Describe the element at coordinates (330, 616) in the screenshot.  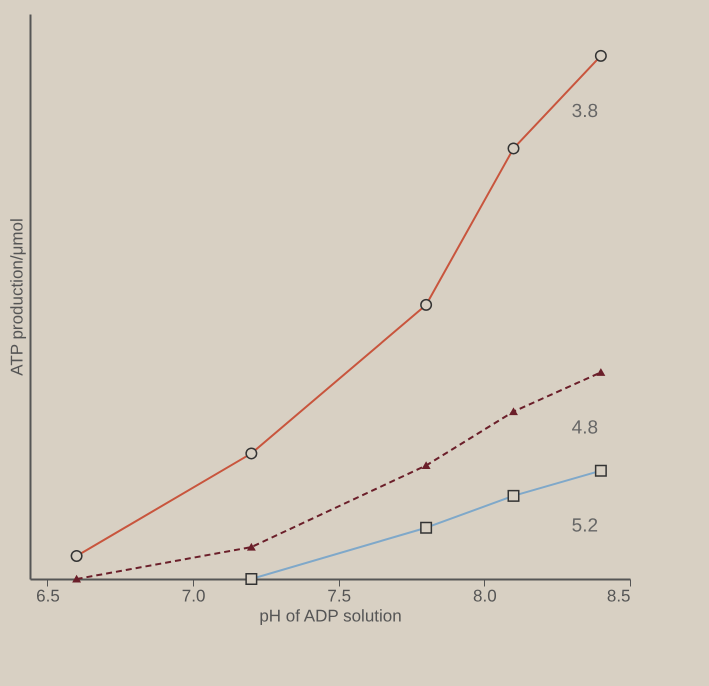
I see `x-axis-title: pH of ADP solution` at that location.